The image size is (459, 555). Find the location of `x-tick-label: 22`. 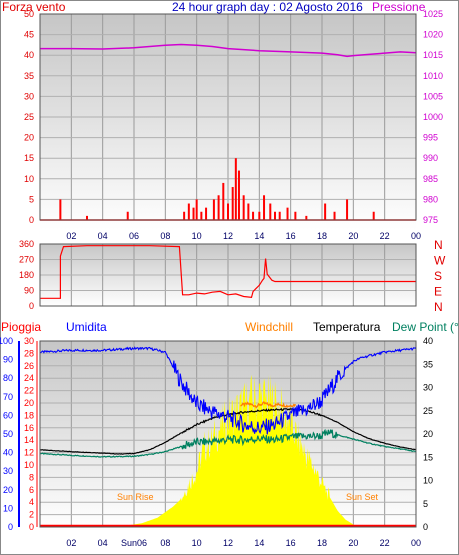

x-tick-label: 22 is located at coordinates (385, 236).